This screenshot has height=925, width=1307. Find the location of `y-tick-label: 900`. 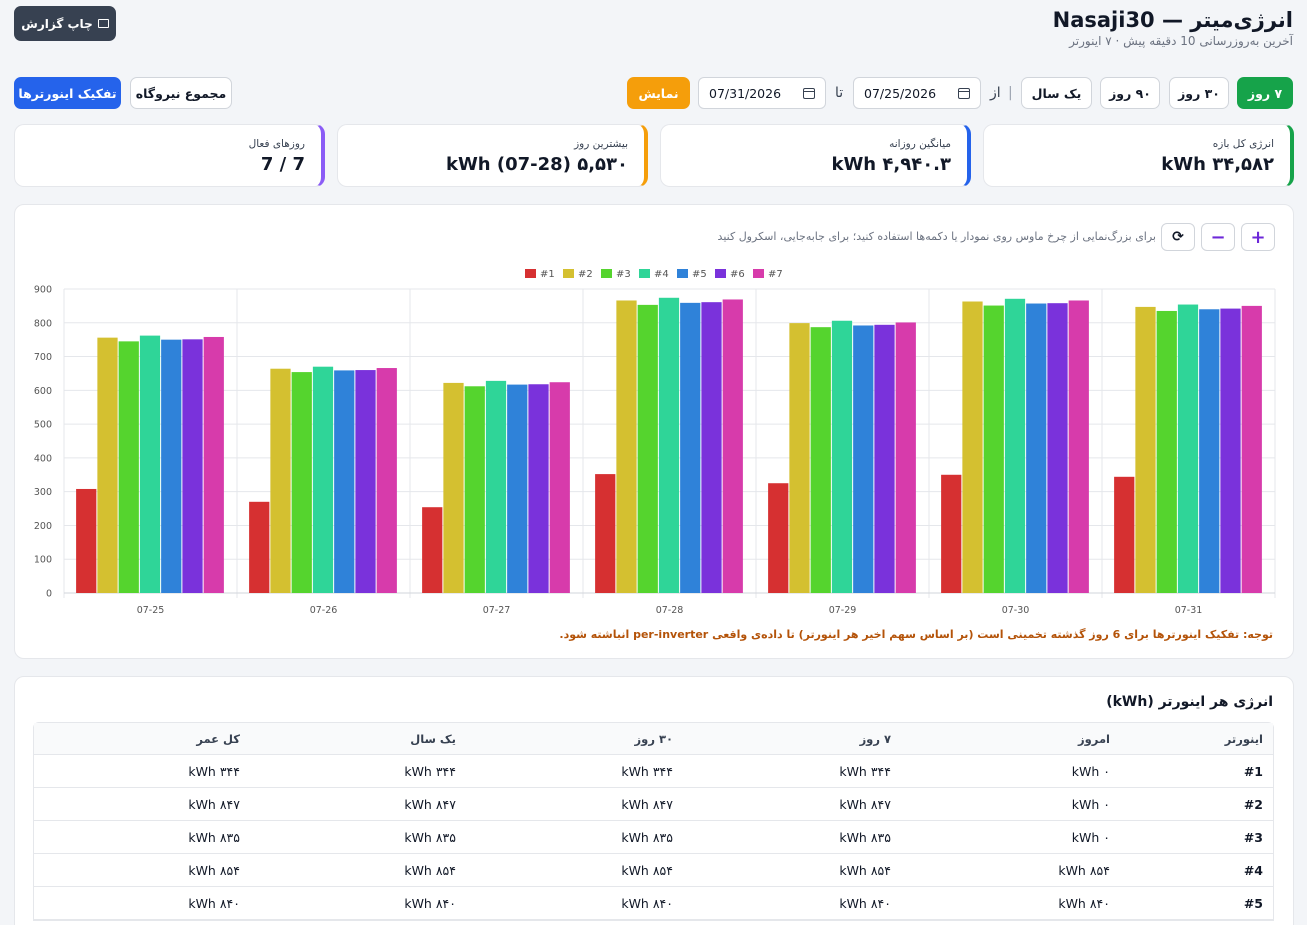

y-tick-label: 900 is located at coordinates (43, 290).